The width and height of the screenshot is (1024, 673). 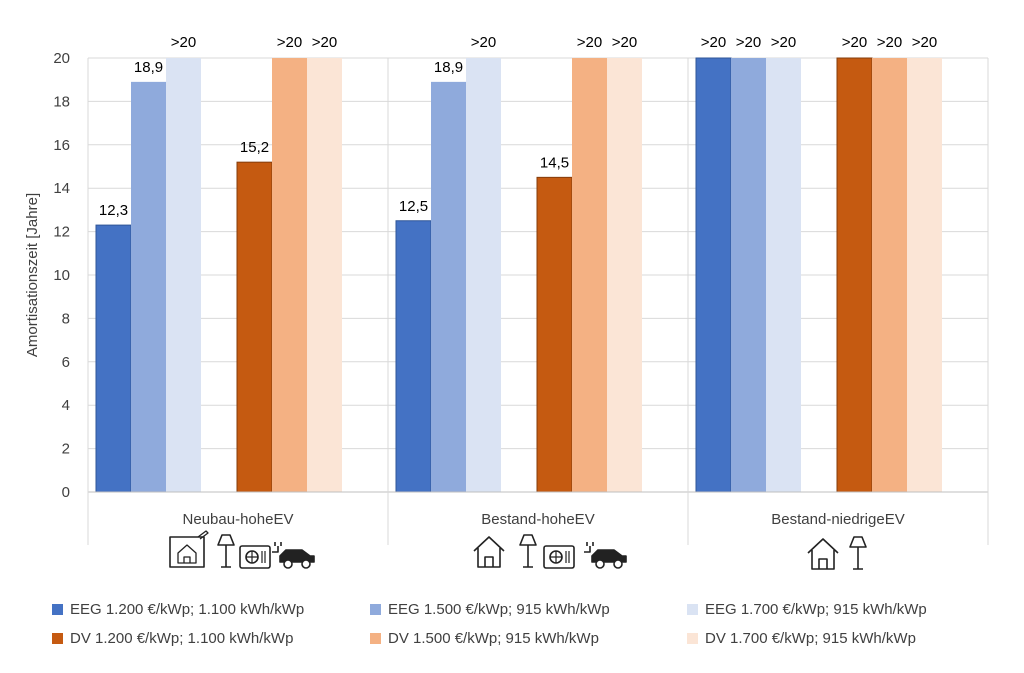 What do you see at coordinates (518, 550) in the screenshot?
I see `category-icons` at bounding box center [518, 550].